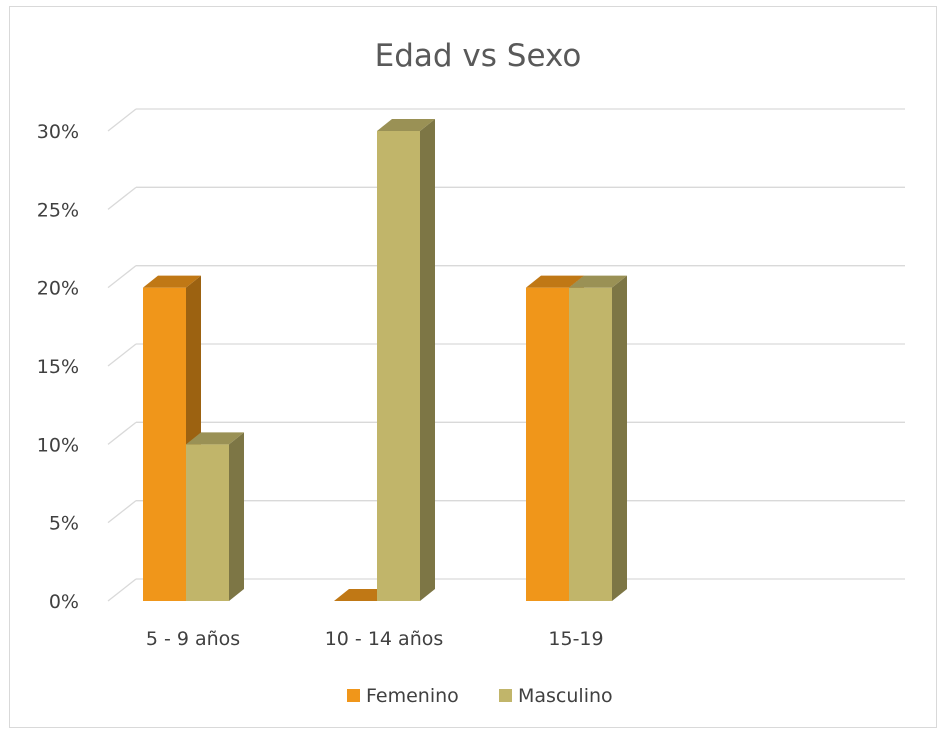 This screenshot has width=942, height=730. I want to click on legend-item: Masculino, so click(556, 696).